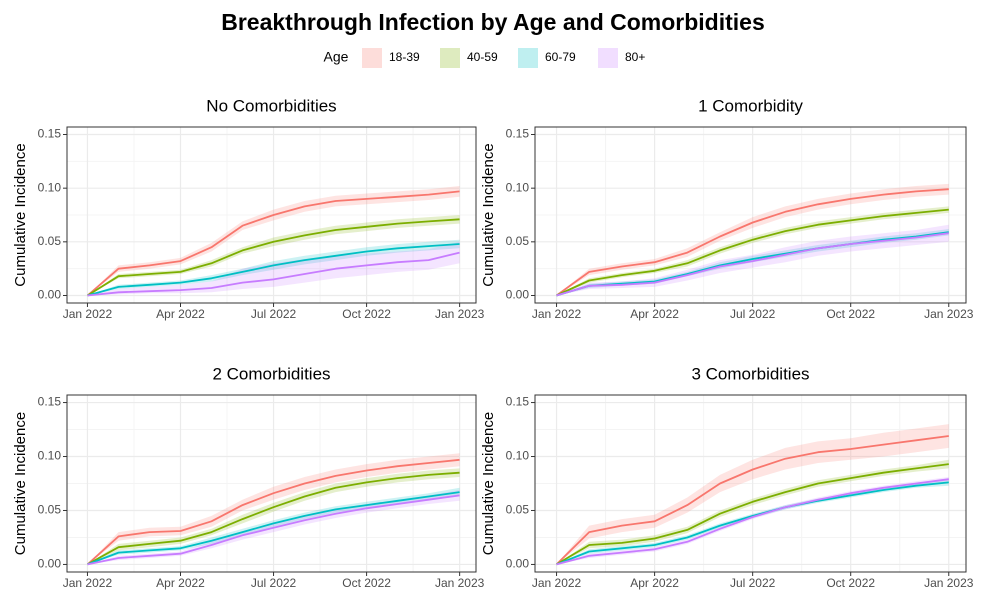 The width and height of the screenshot is (986, 593). I want to click on panel-title: 1 Comorbidity, so click(750, 105).